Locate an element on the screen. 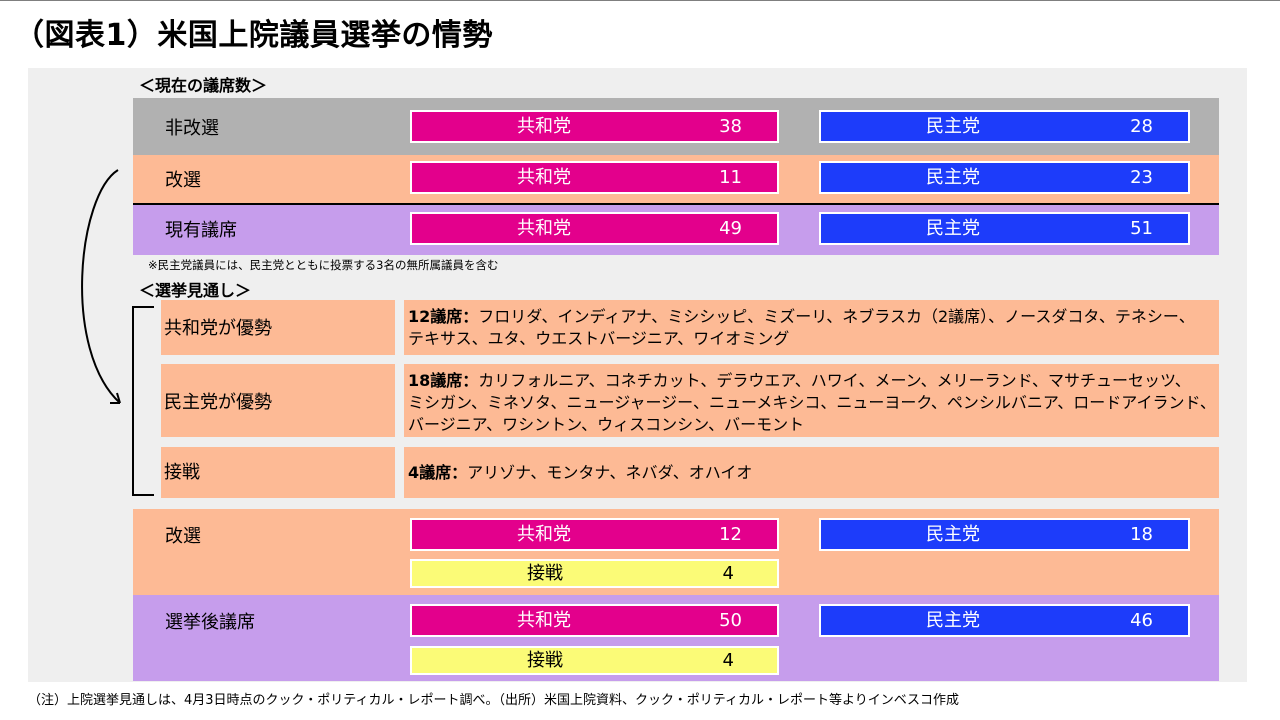 The height and width of the screenshot is (720, 1280). top-rule is located at coordinates (640, 0).